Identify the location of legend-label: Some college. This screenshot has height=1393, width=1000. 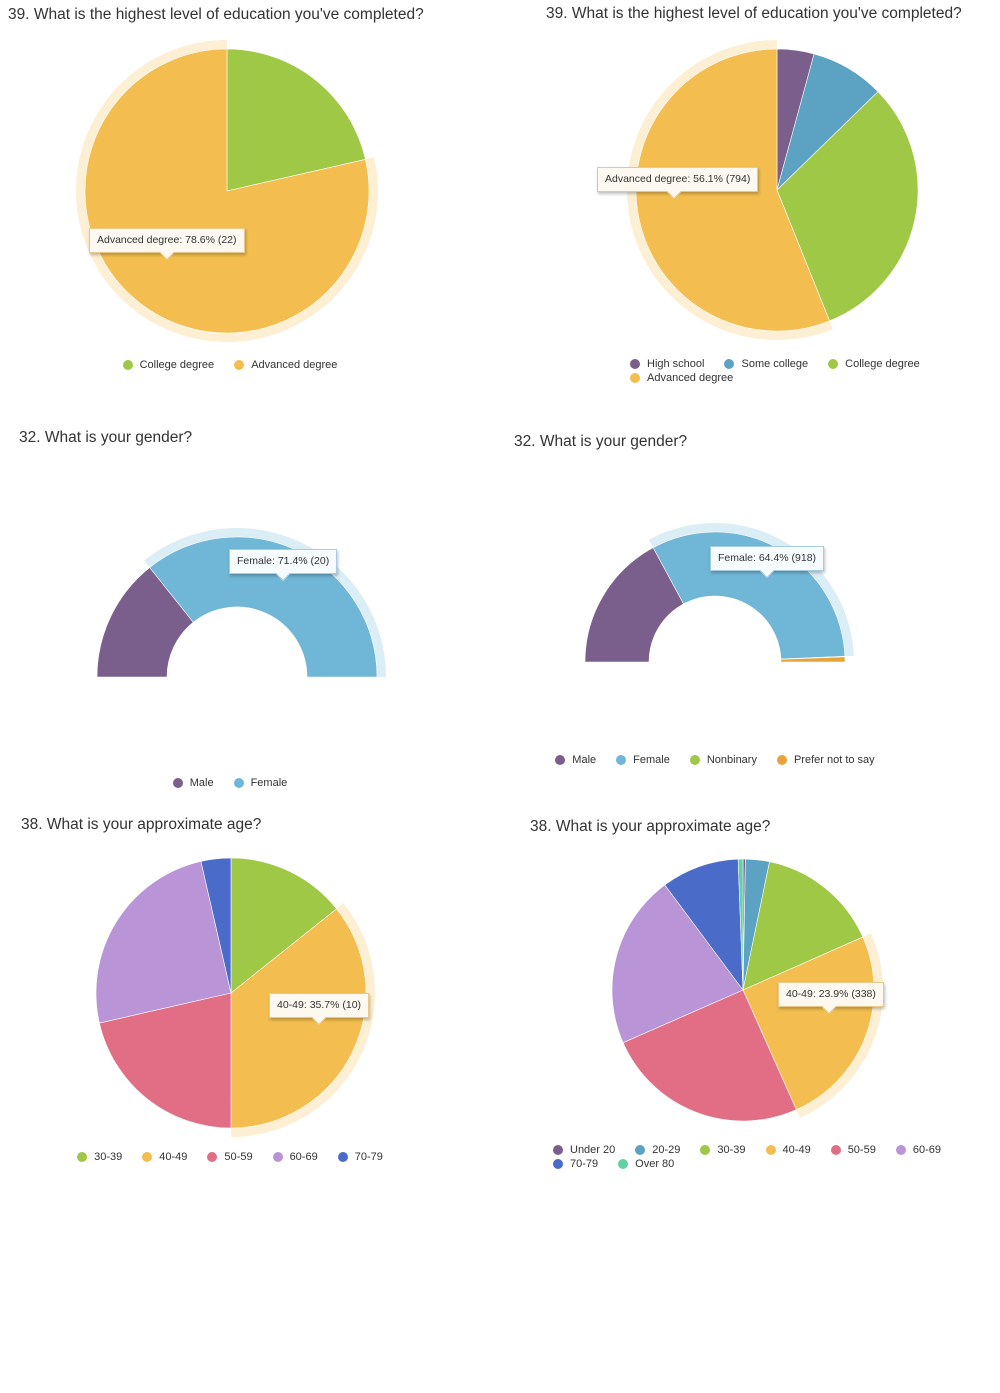
(775, 364).